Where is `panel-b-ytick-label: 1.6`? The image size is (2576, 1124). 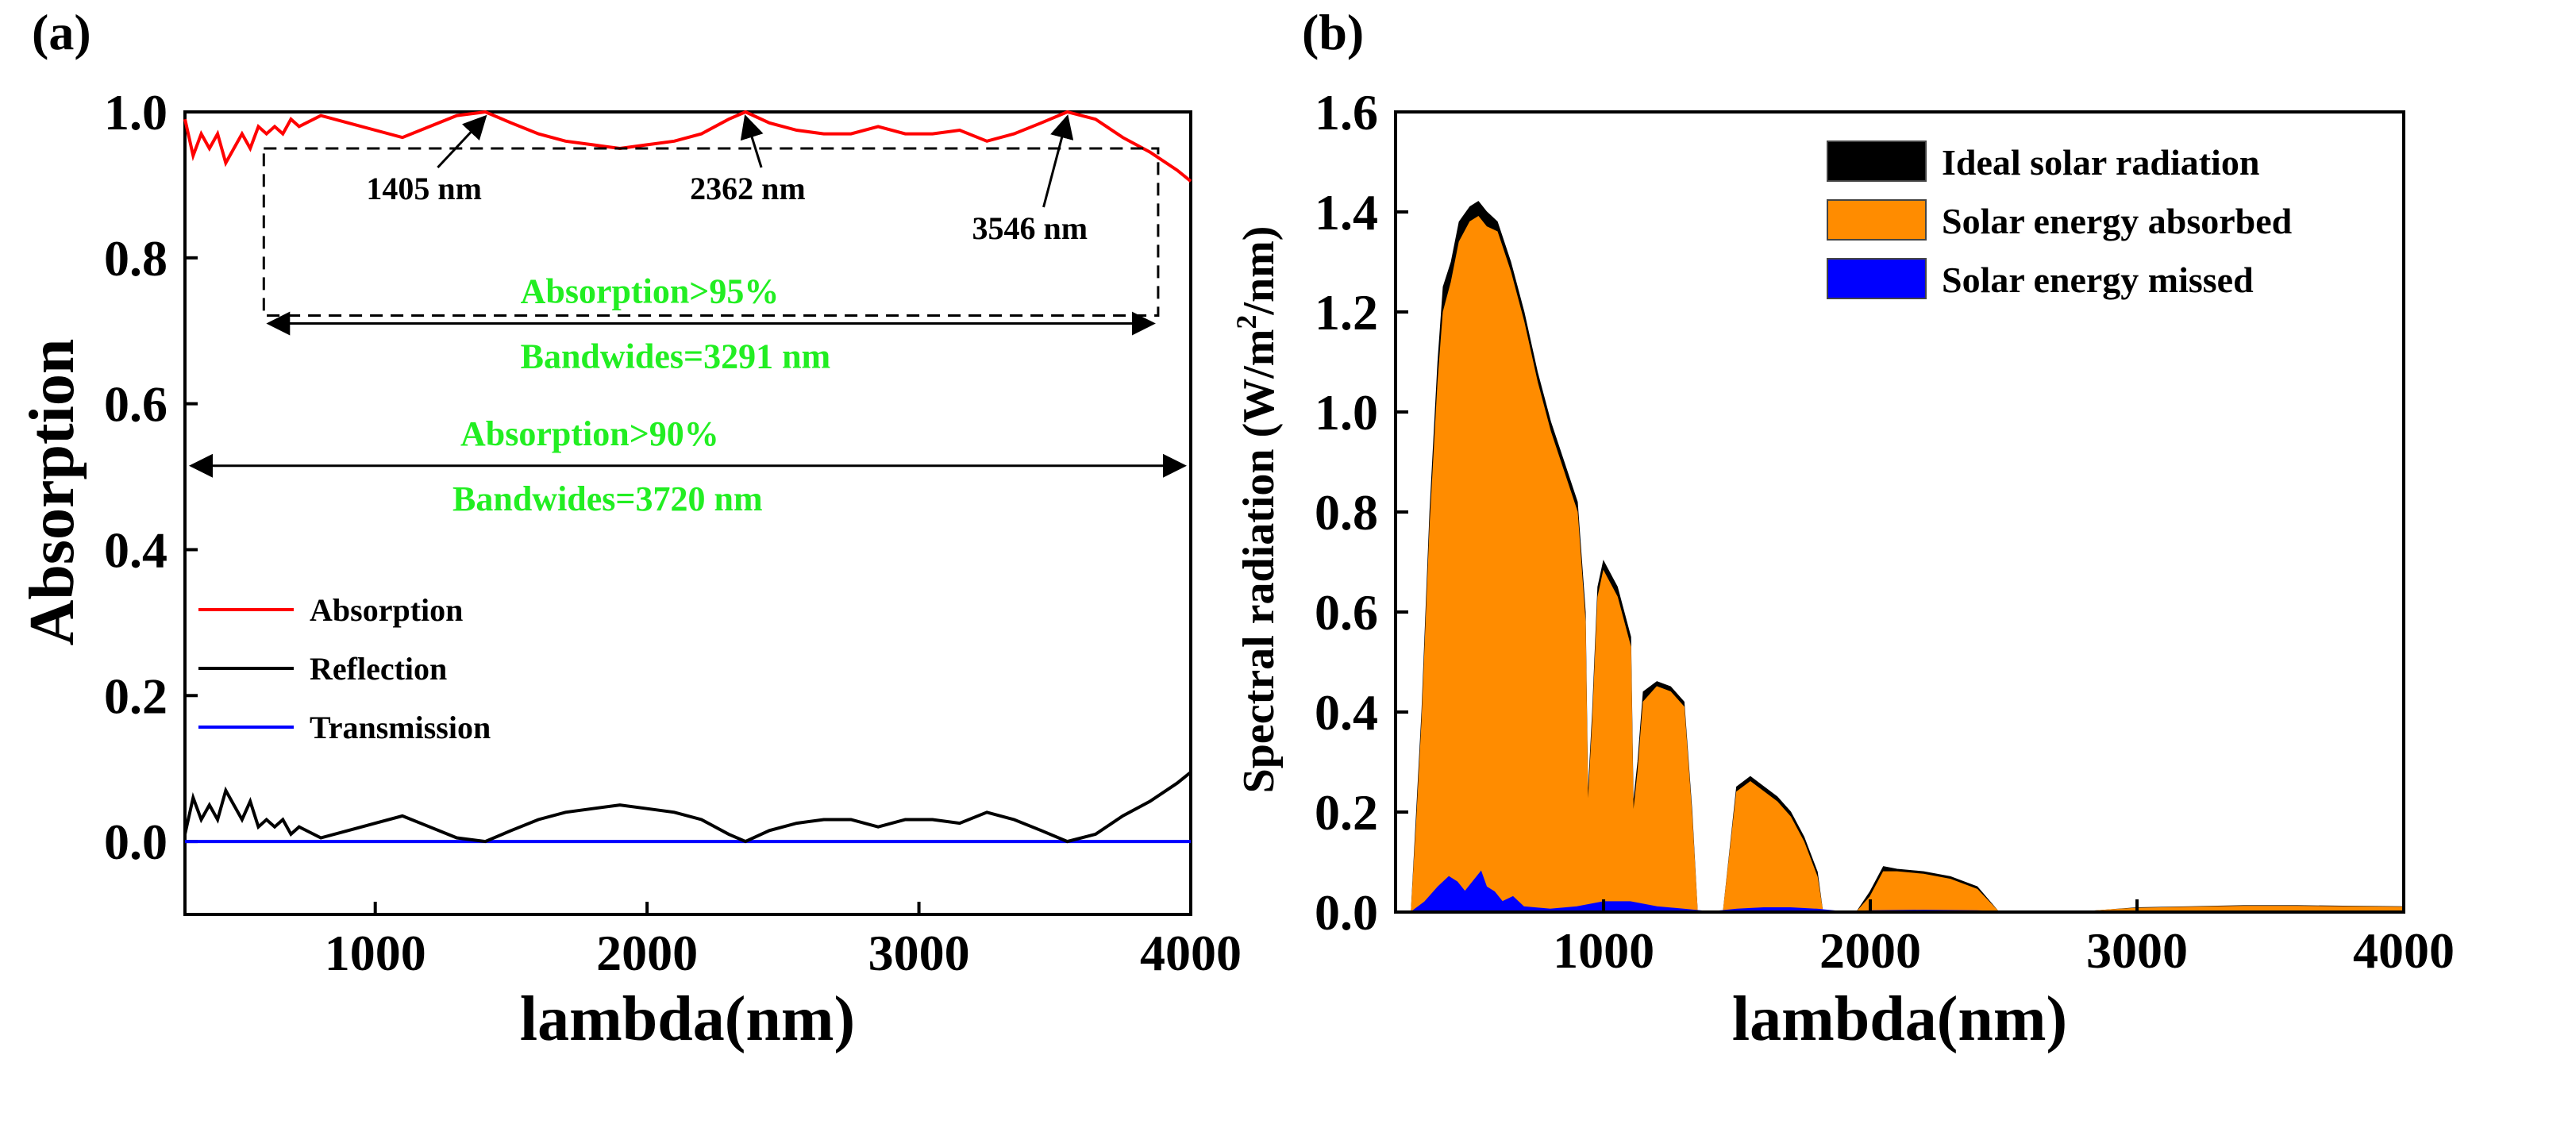
panel-b-ytick-label: 1.6 is located at coordinates (1346, 112).